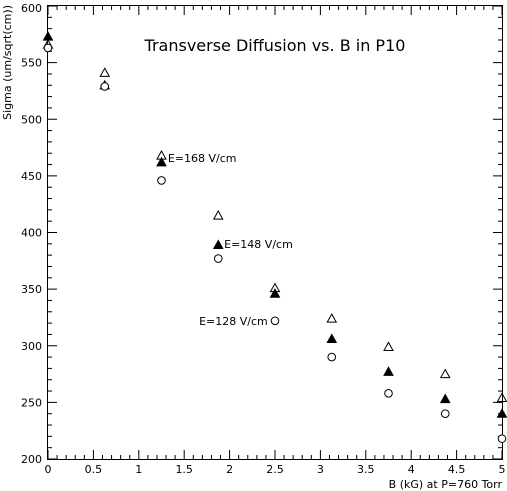  I want to click on y-tick-label: 200, so click(31, 459).